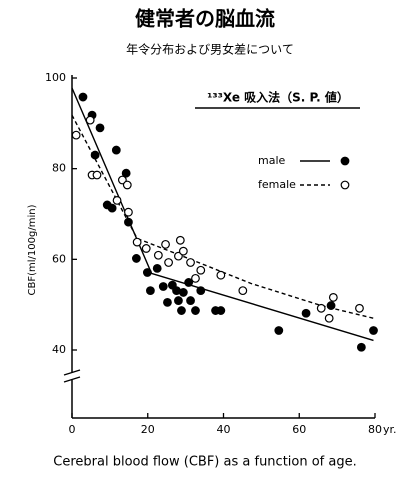 The width and height of the screenshot is (411, 480). Describe the element at coordinates (272, 160) in the screenshot. I see `legend-label: male` at that location.